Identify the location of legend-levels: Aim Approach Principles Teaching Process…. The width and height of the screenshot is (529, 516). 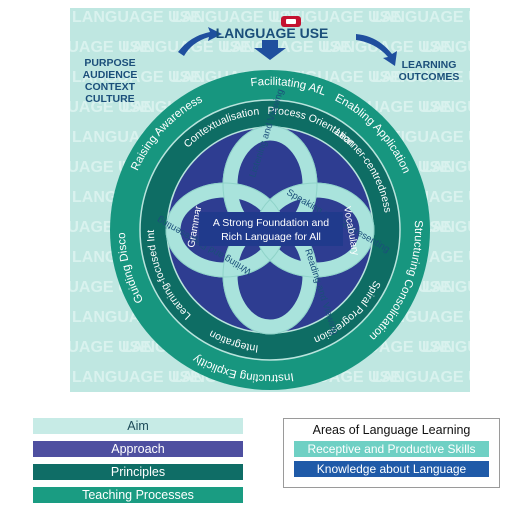
(138, 464).